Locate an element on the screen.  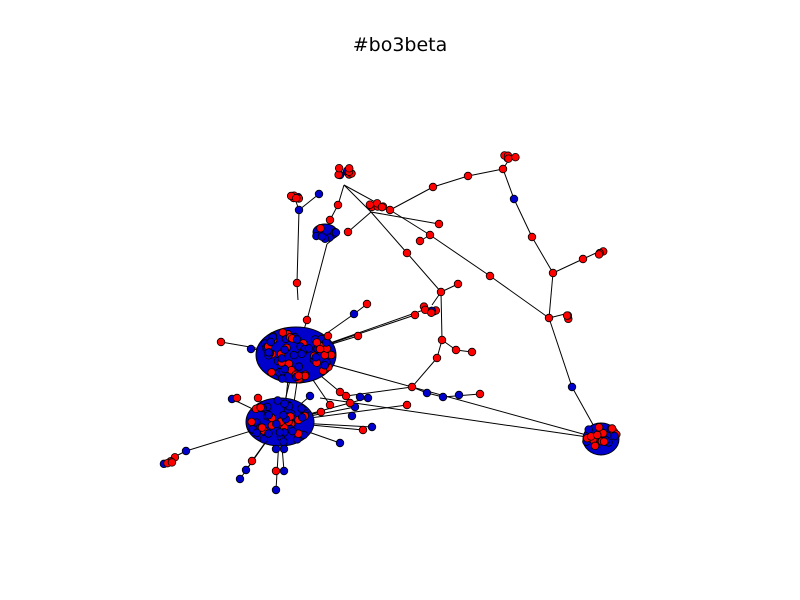
cluster-lower is located at coordinates (280, 421).